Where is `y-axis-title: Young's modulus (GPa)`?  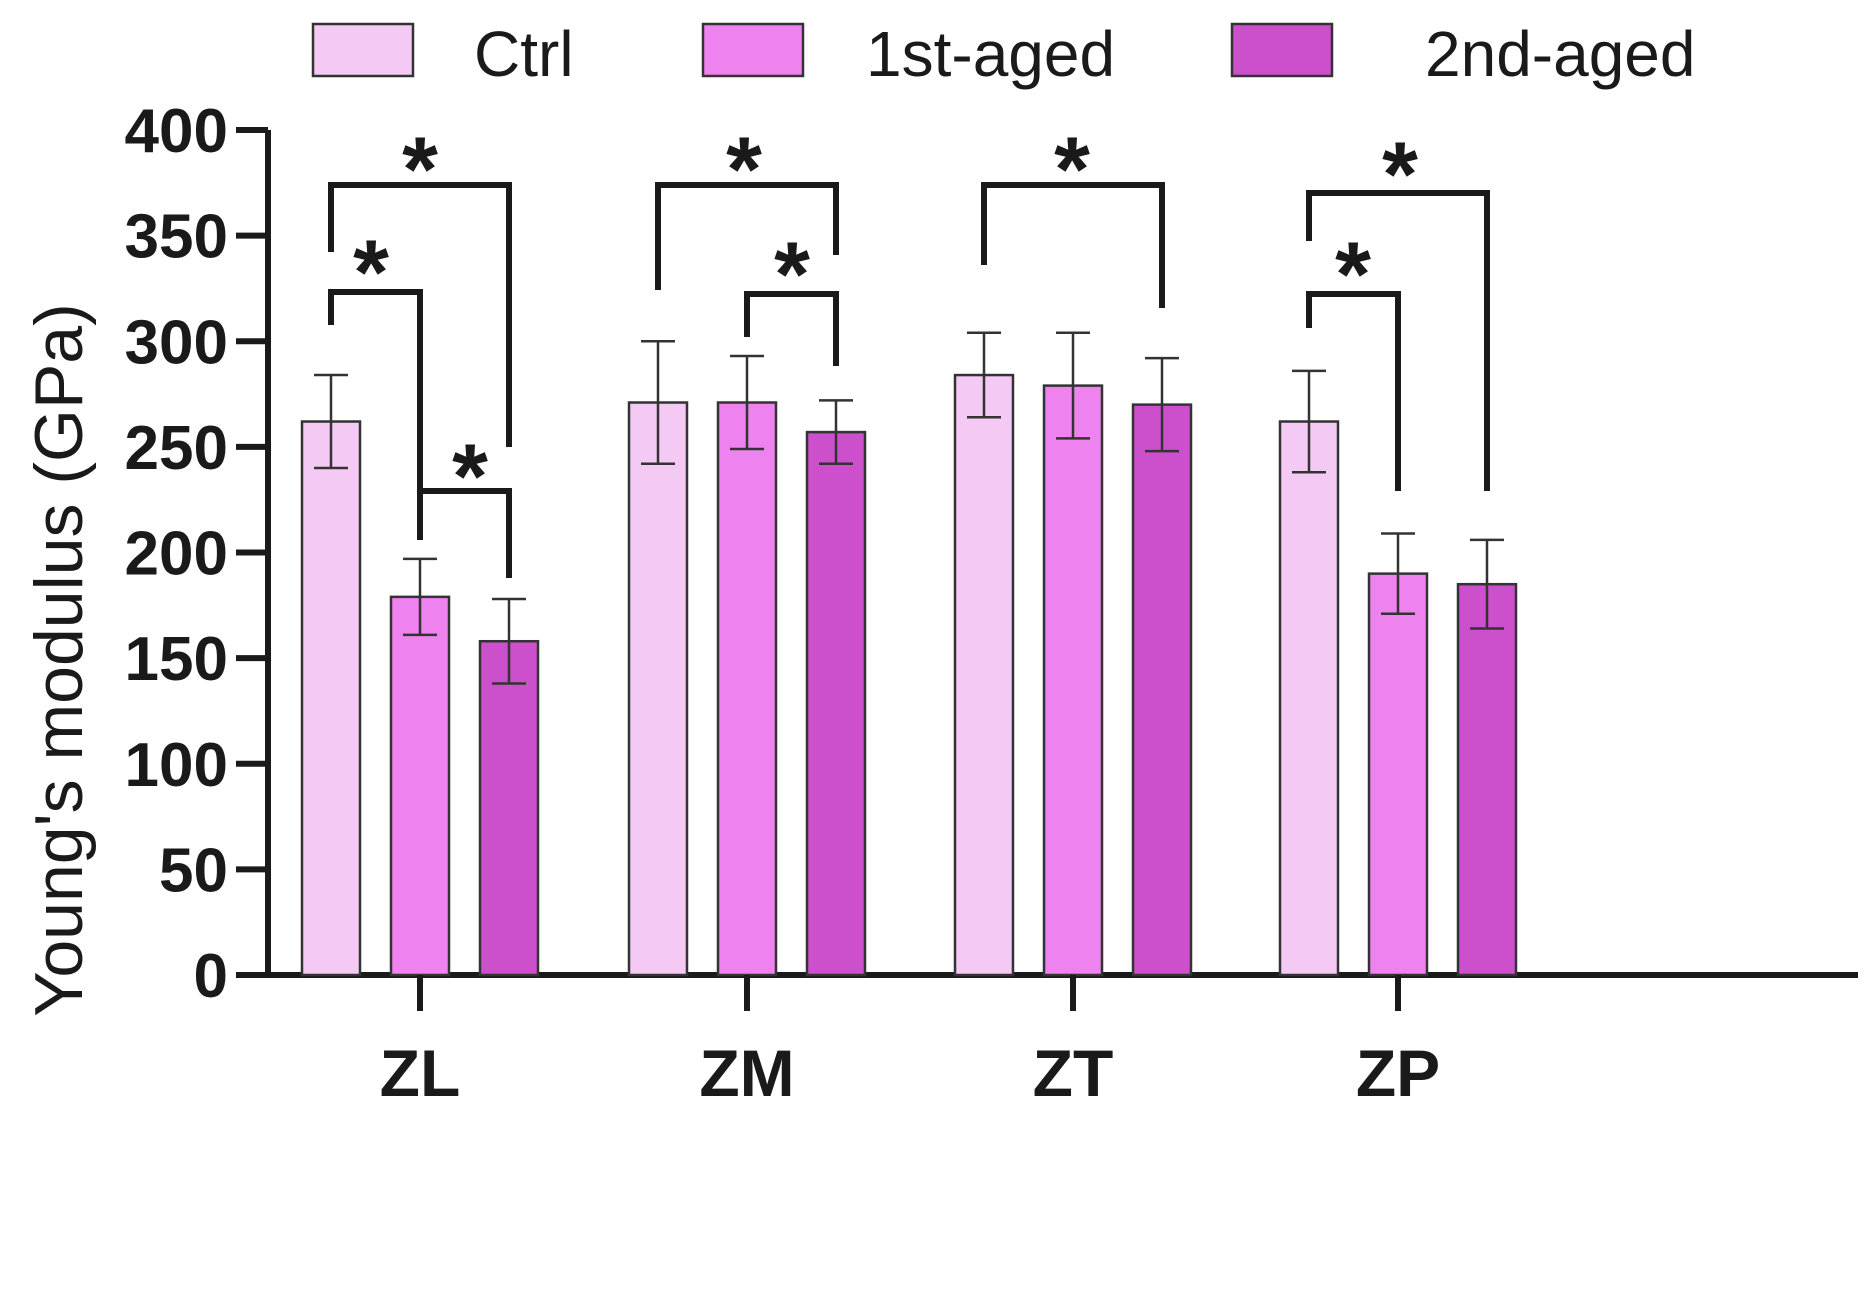 y-axis-title: Young's modulus (GPa) is located at coordinates (59, 660).